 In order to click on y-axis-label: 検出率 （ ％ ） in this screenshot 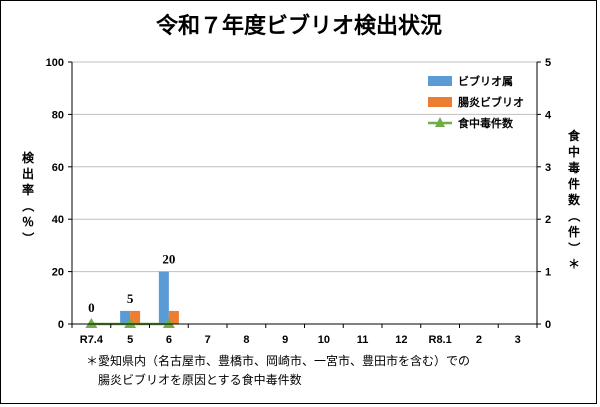, I will do `click(28, 197)`.